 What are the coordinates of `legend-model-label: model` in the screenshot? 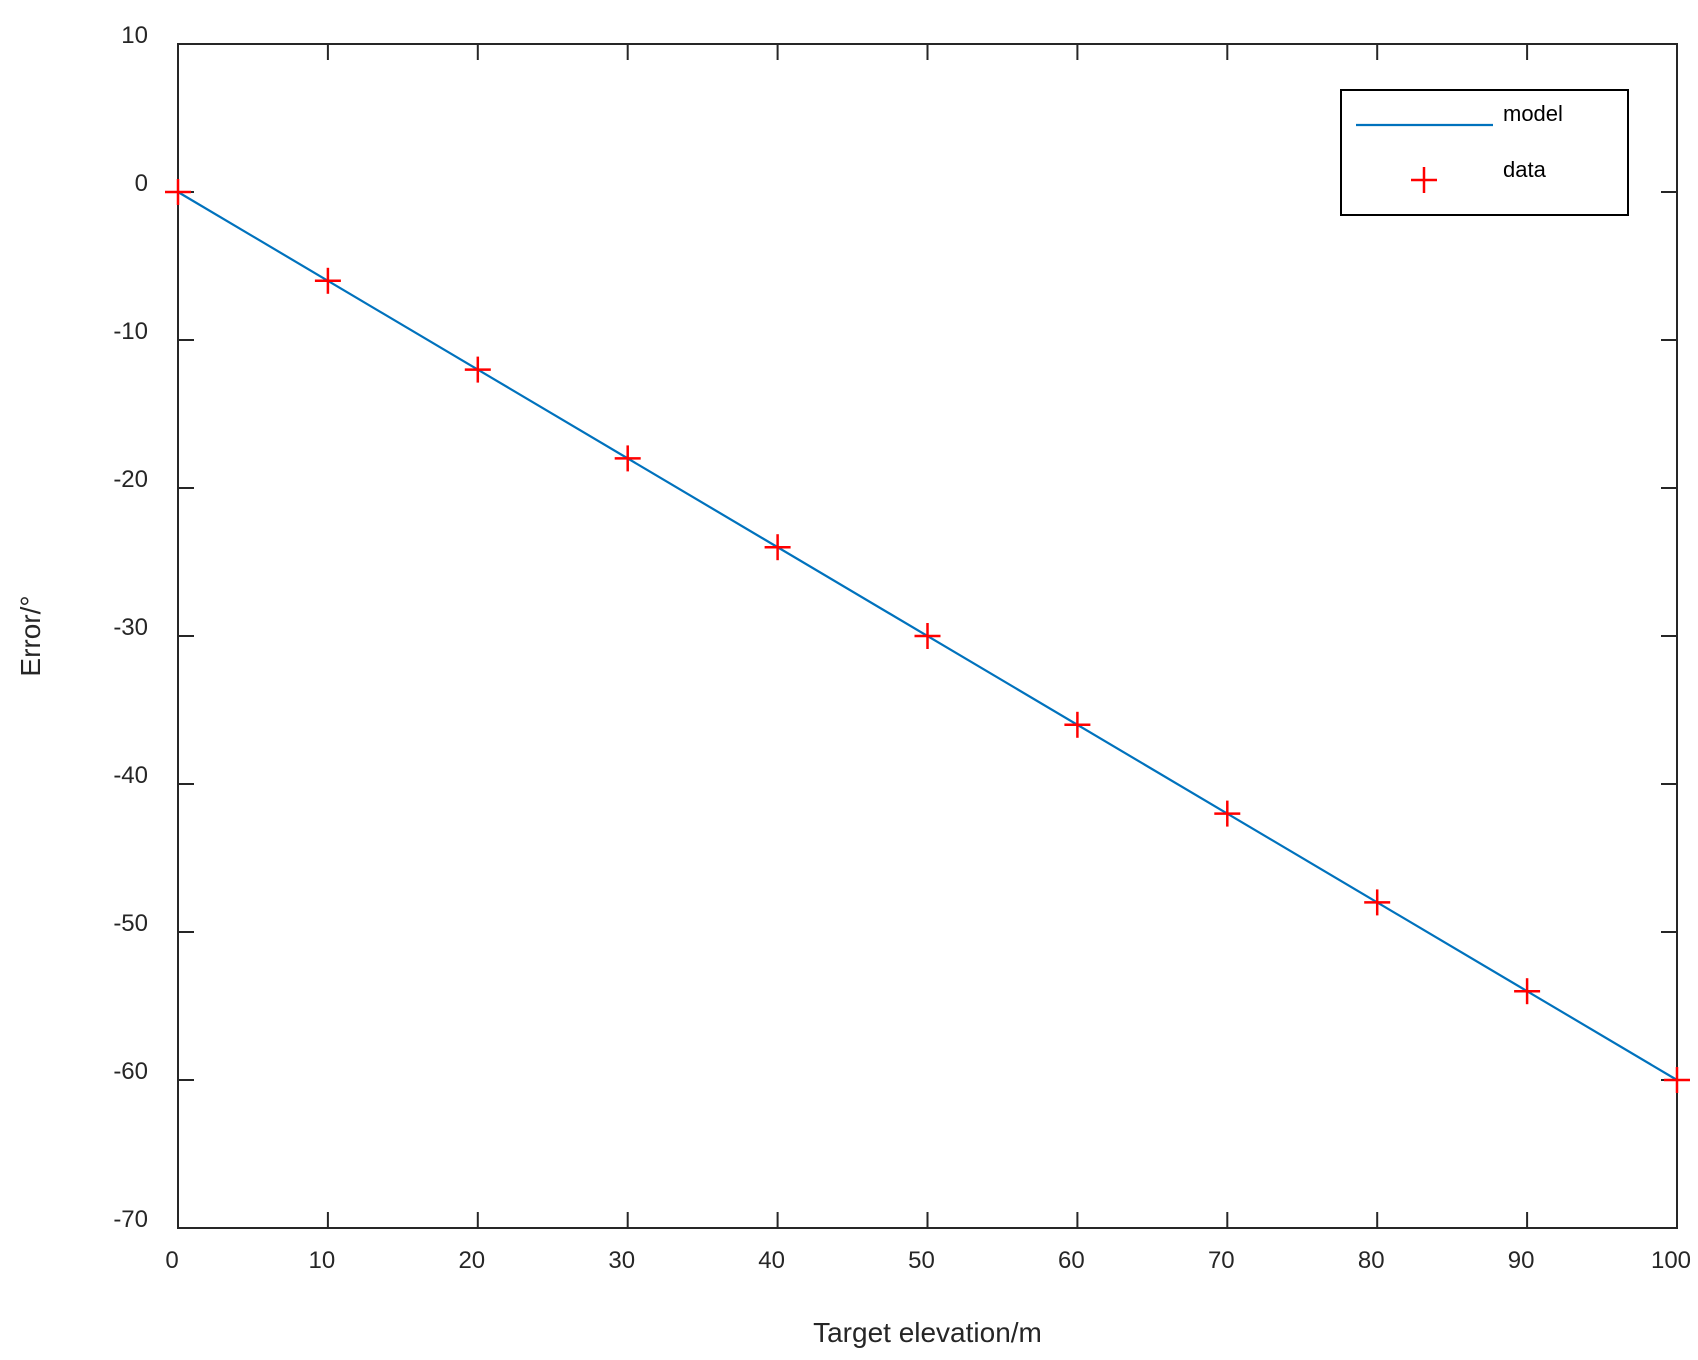 It's located at (1533, 113).